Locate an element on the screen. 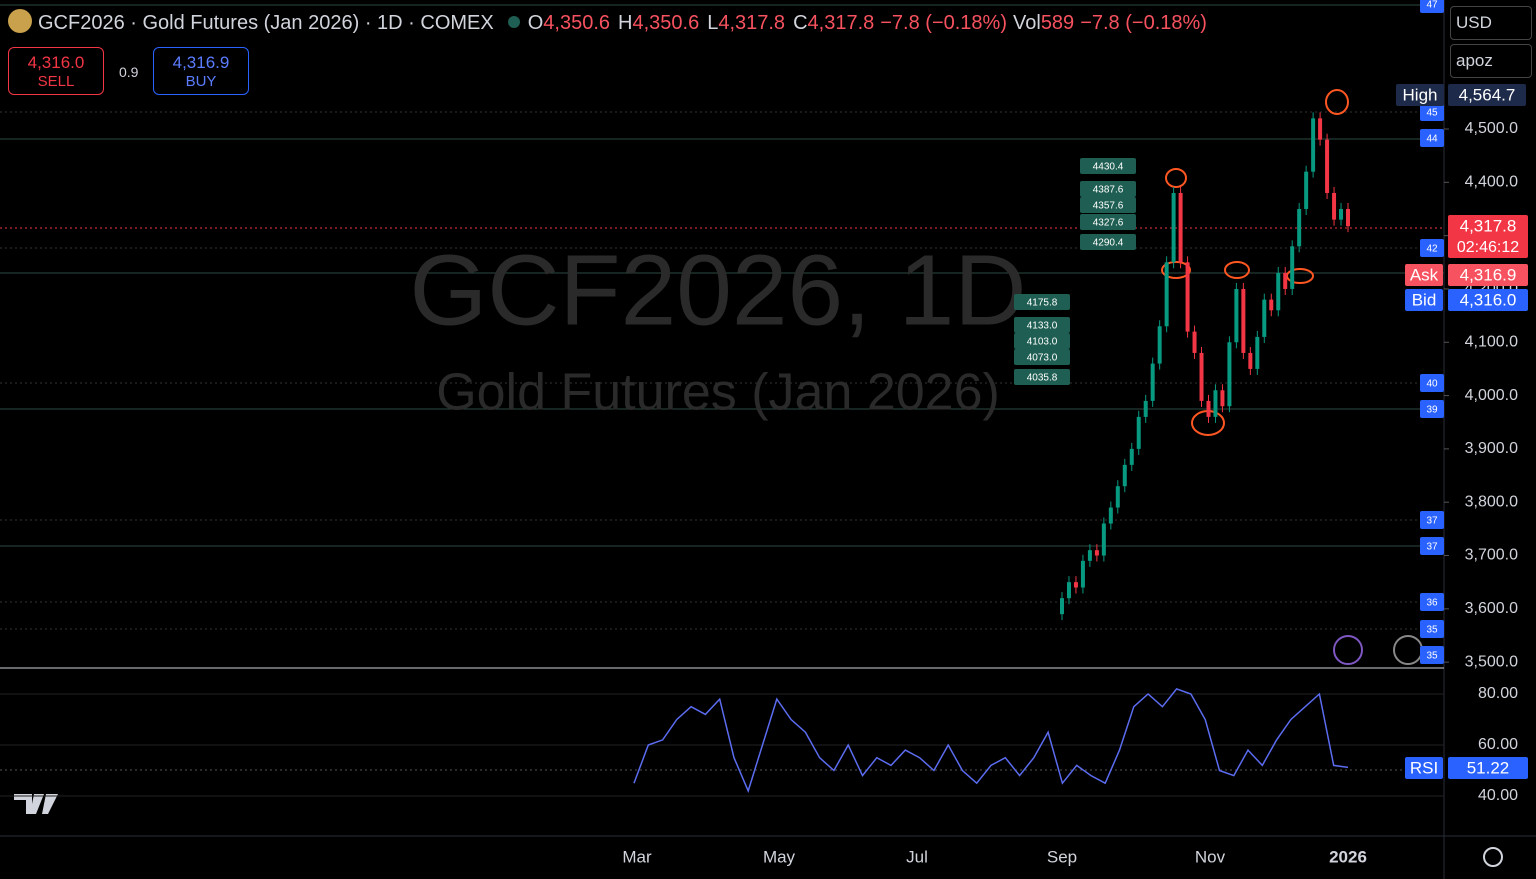  sell-price: 4,316.0 is located at coordinates (56, 62).